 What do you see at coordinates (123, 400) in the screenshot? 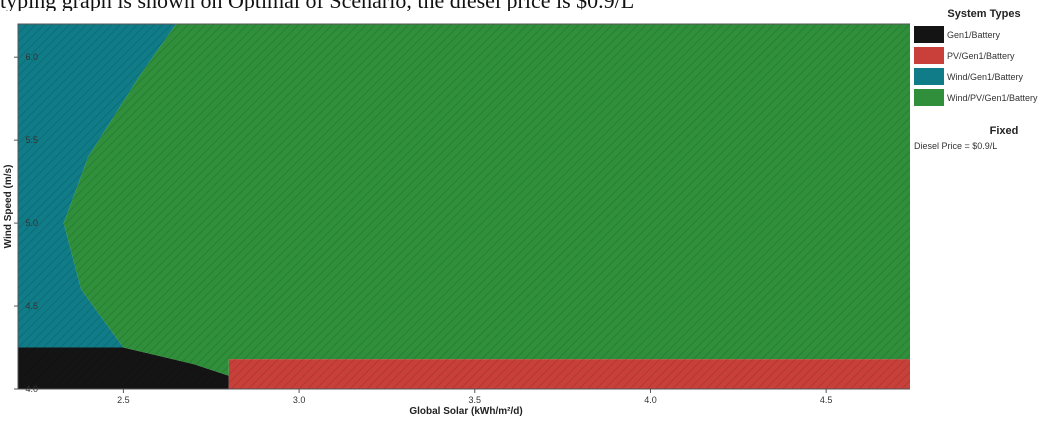
I see `x-tick-label: 2.5` at bounding box center [123, 400].